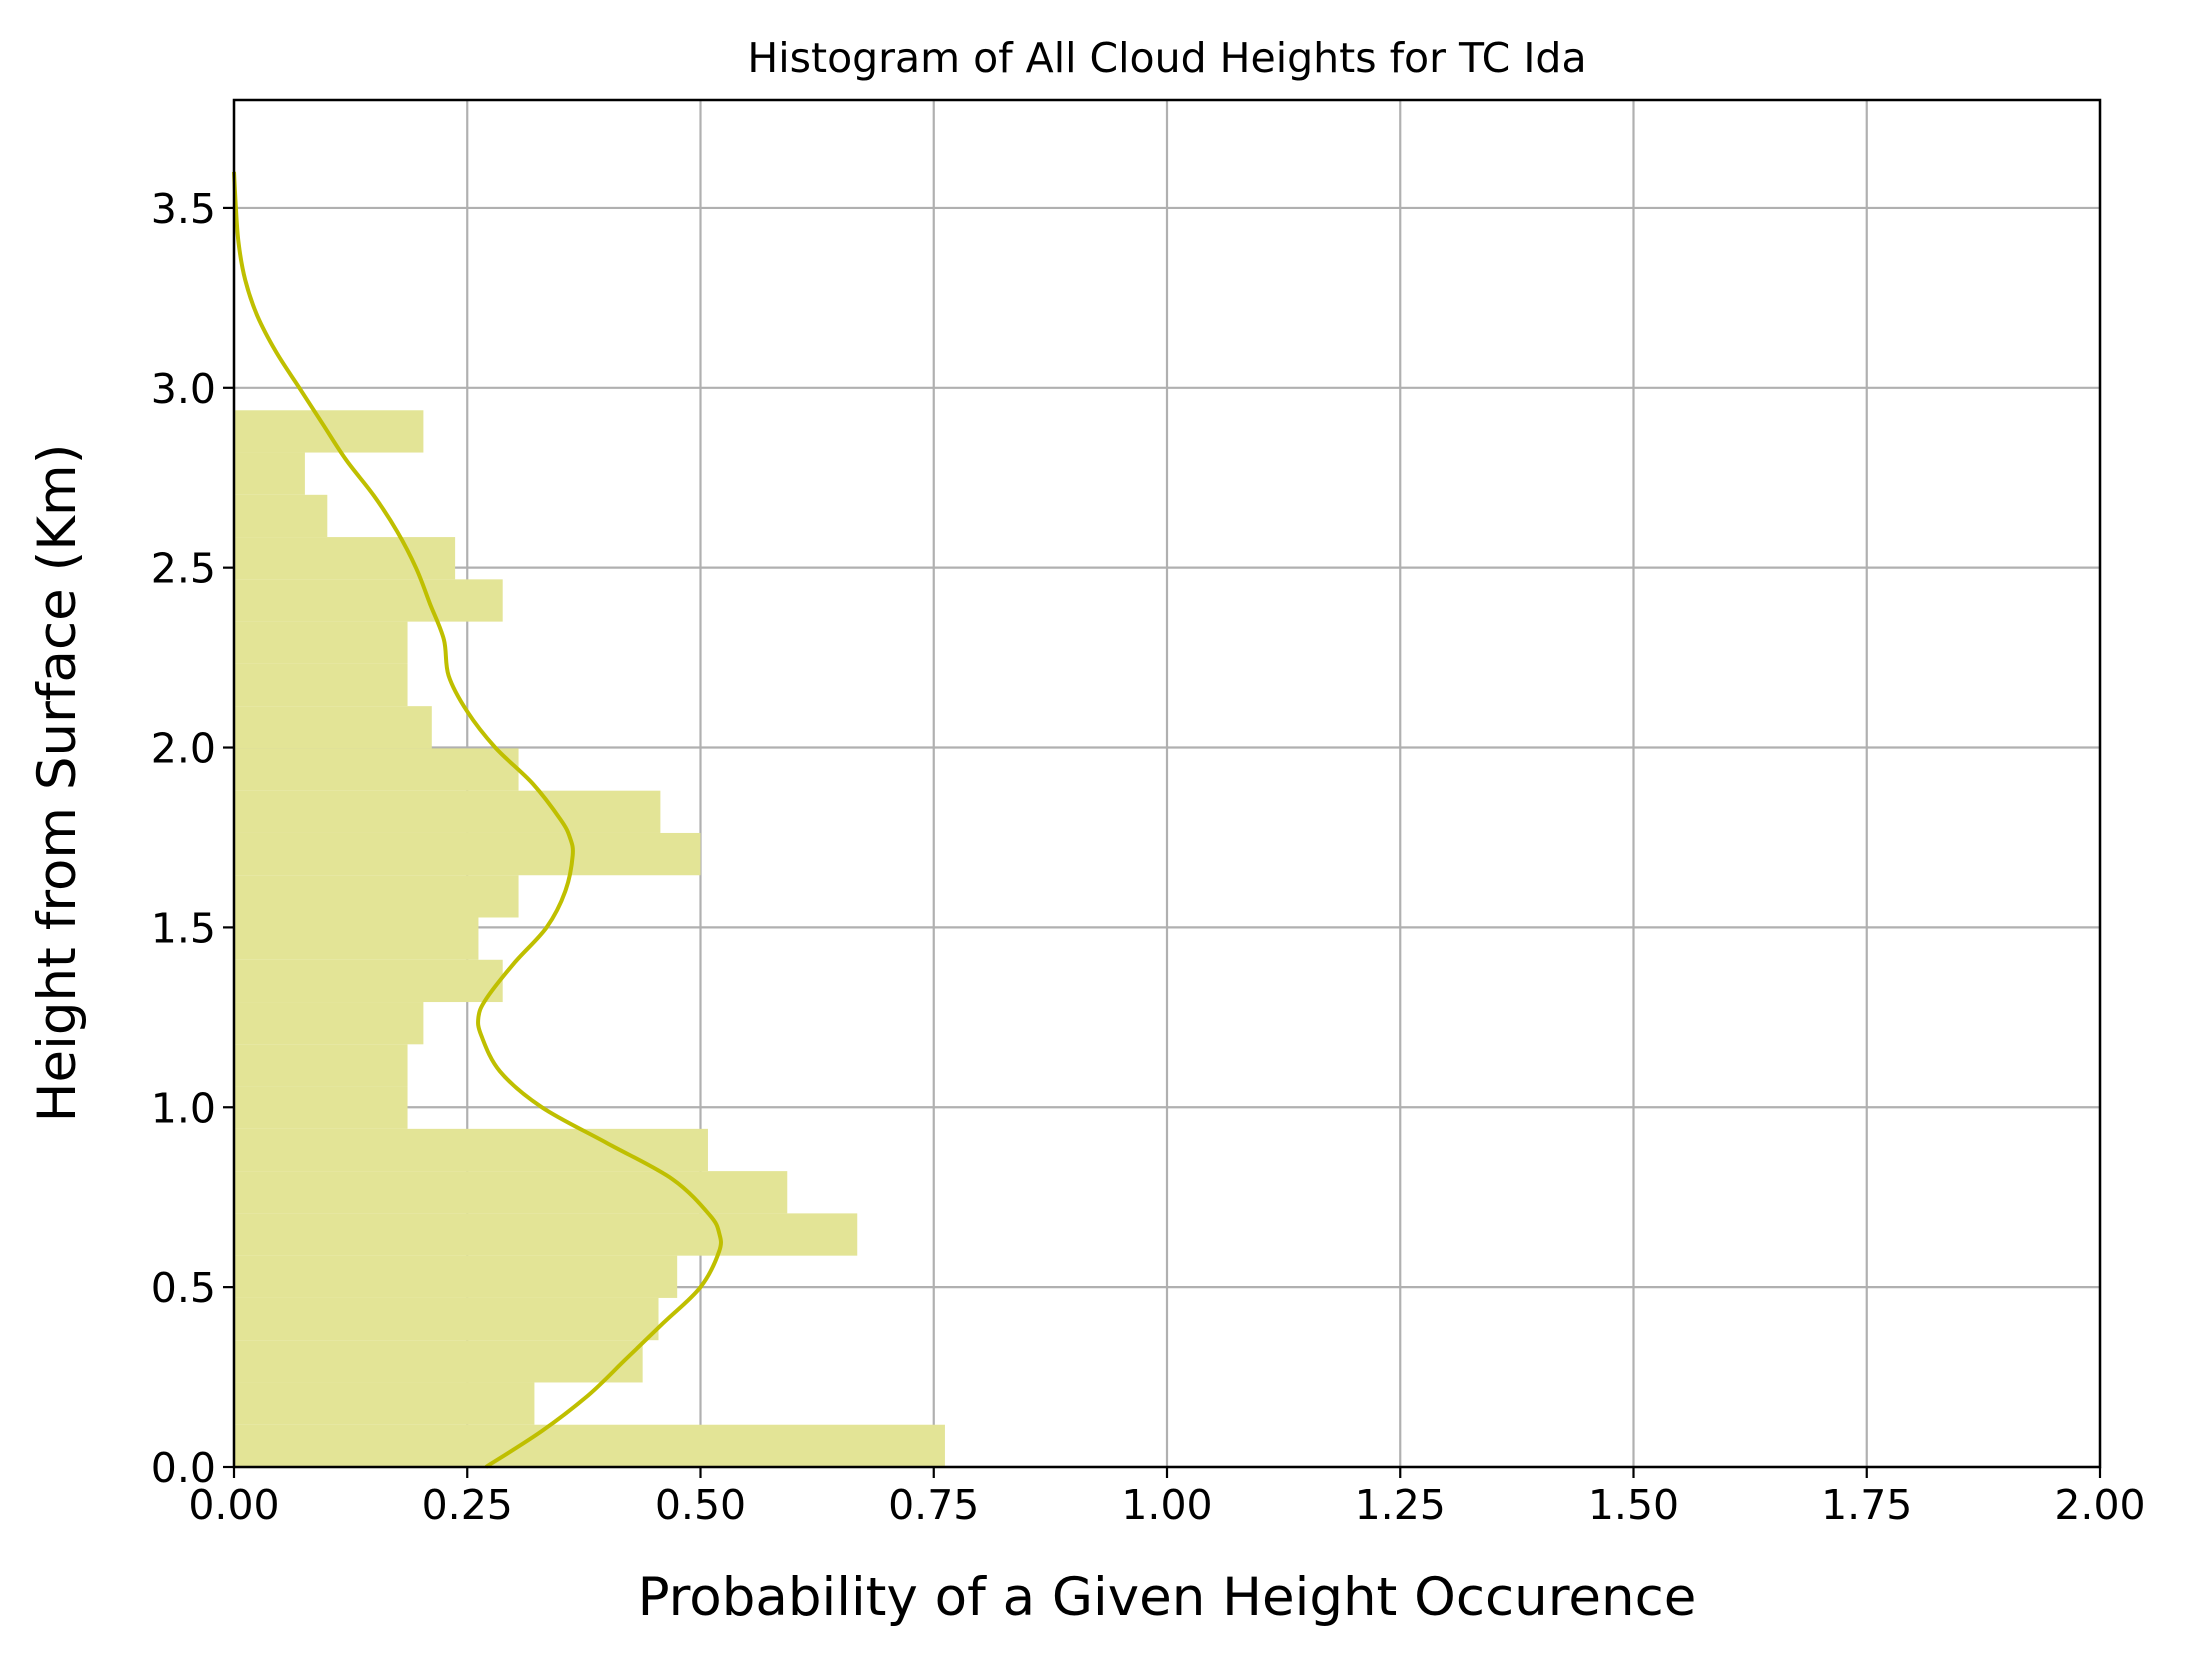 The width and height of the screenshot is (2187, 1659). What do you see at coordinates (233, 1505) in the screenshot?
I see `x-tick-label: 0.00` at bounding box center [233, 1505].